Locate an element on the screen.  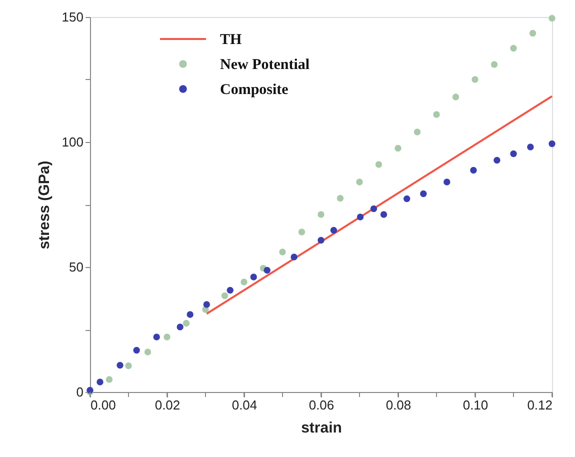
legend-label: TH is located at coordinates (231, 40).